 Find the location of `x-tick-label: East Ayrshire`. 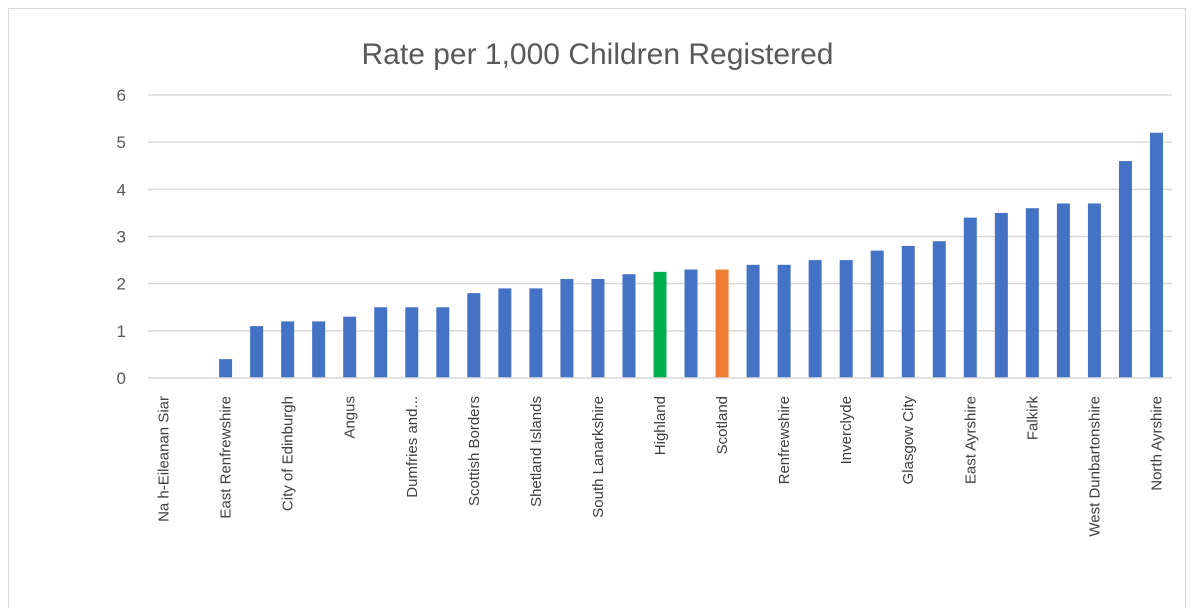

x-tick-label: East Ayrshire is located at coordinates (970, 440).